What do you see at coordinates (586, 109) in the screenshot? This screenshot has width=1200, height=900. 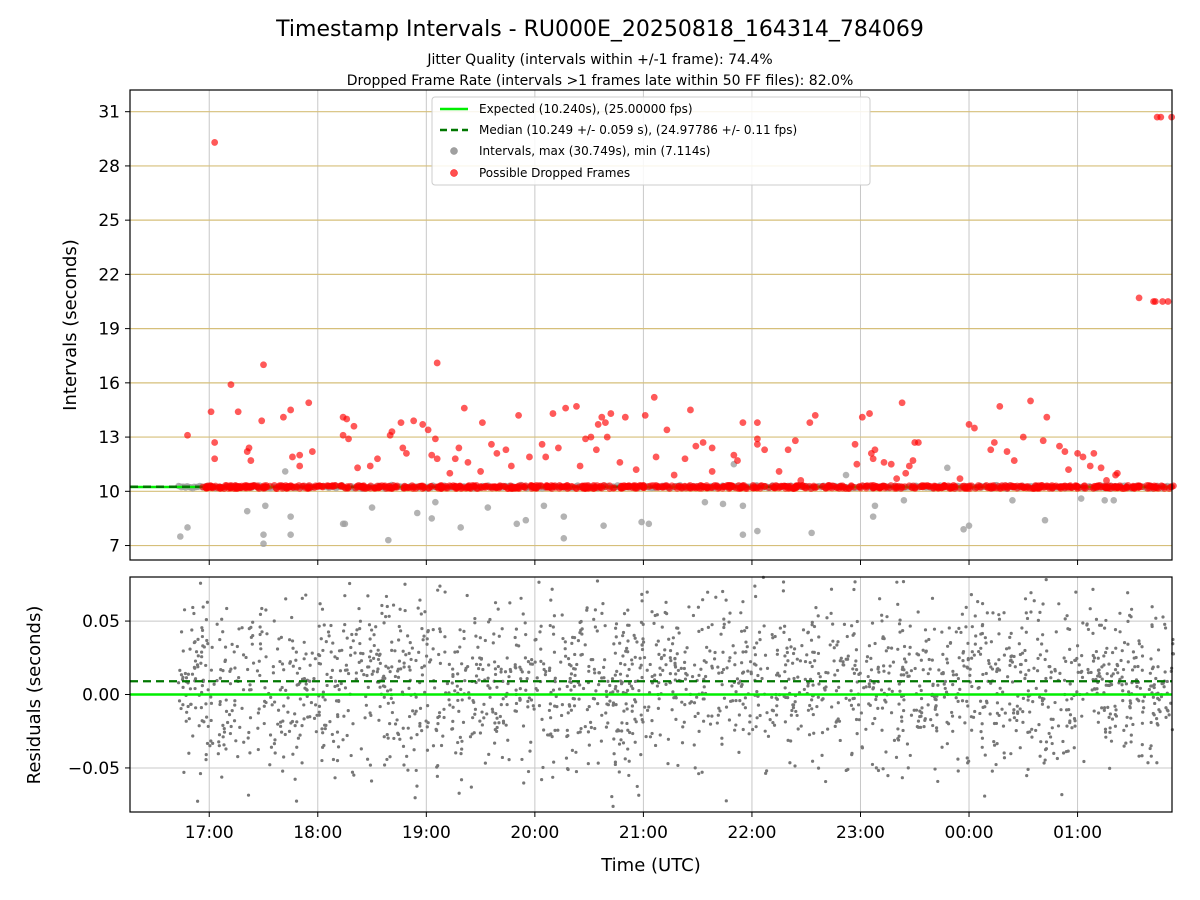 I see `legend-expected-label: Expected (10.240s), (25.00000 fps)` at bounding box center [586, 109].